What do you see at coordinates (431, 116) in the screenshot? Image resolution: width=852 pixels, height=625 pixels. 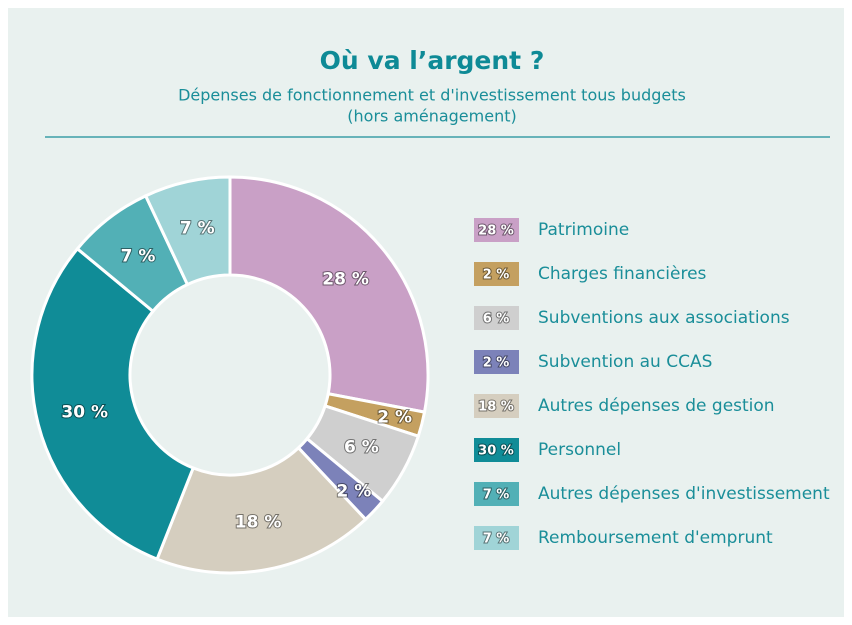 I see `subtitle: (hors aménagement)` at bounding box center [431, 116].